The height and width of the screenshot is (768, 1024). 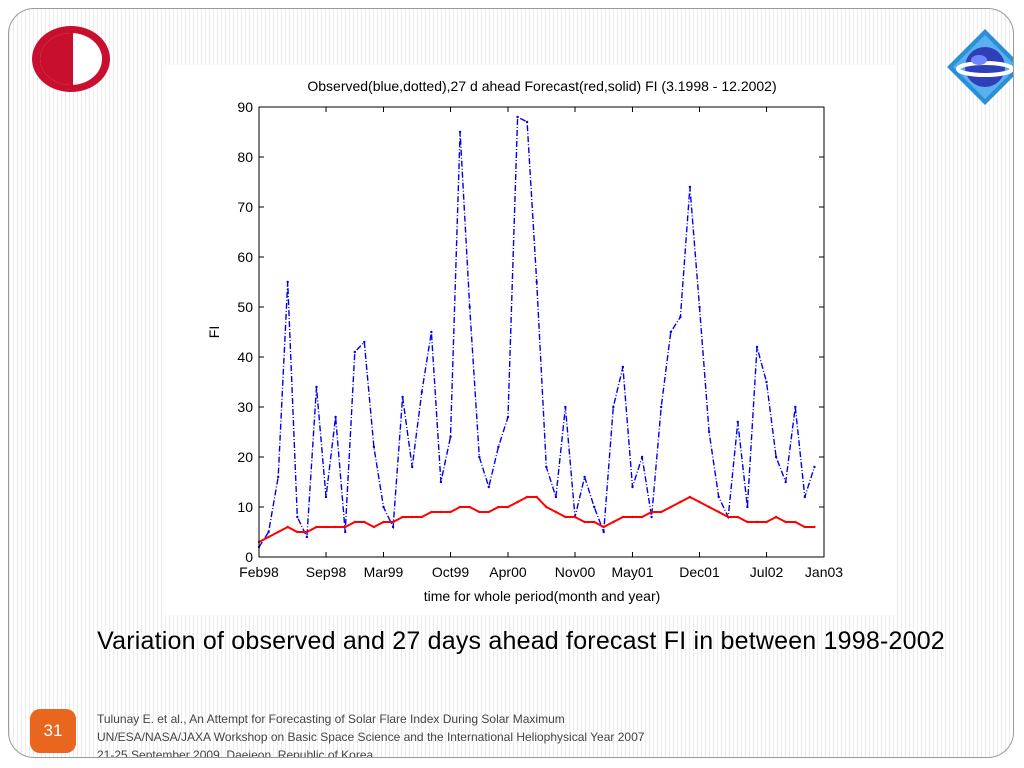 What do you see at coordinates (824, 572) in the screenshot?
I see `x-tick-label: Jan03` at bounding box center [824, 572].